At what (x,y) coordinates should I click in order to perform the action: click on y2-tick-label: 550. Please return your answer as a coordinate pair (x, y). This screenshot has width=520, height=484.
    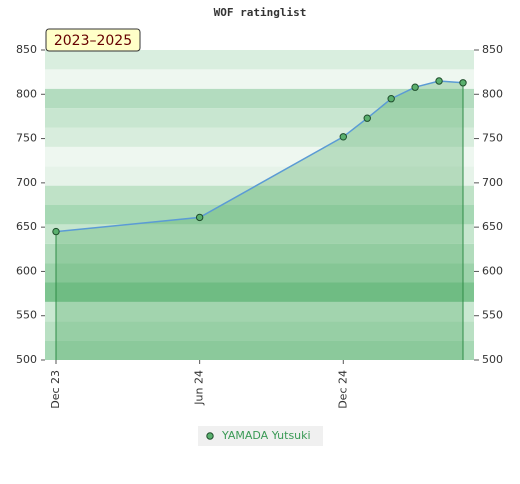
    Looking at the image, I should click on (492, 315).